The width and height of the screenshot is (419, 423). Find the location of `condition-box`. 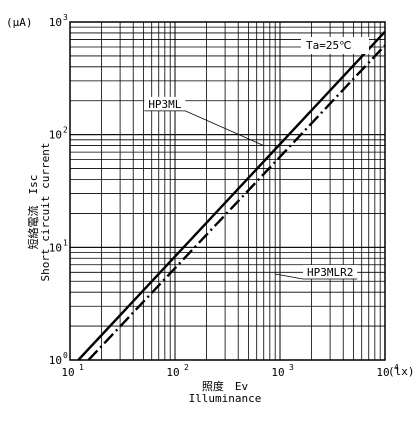

condition-box is located at coordinates (335, 45).